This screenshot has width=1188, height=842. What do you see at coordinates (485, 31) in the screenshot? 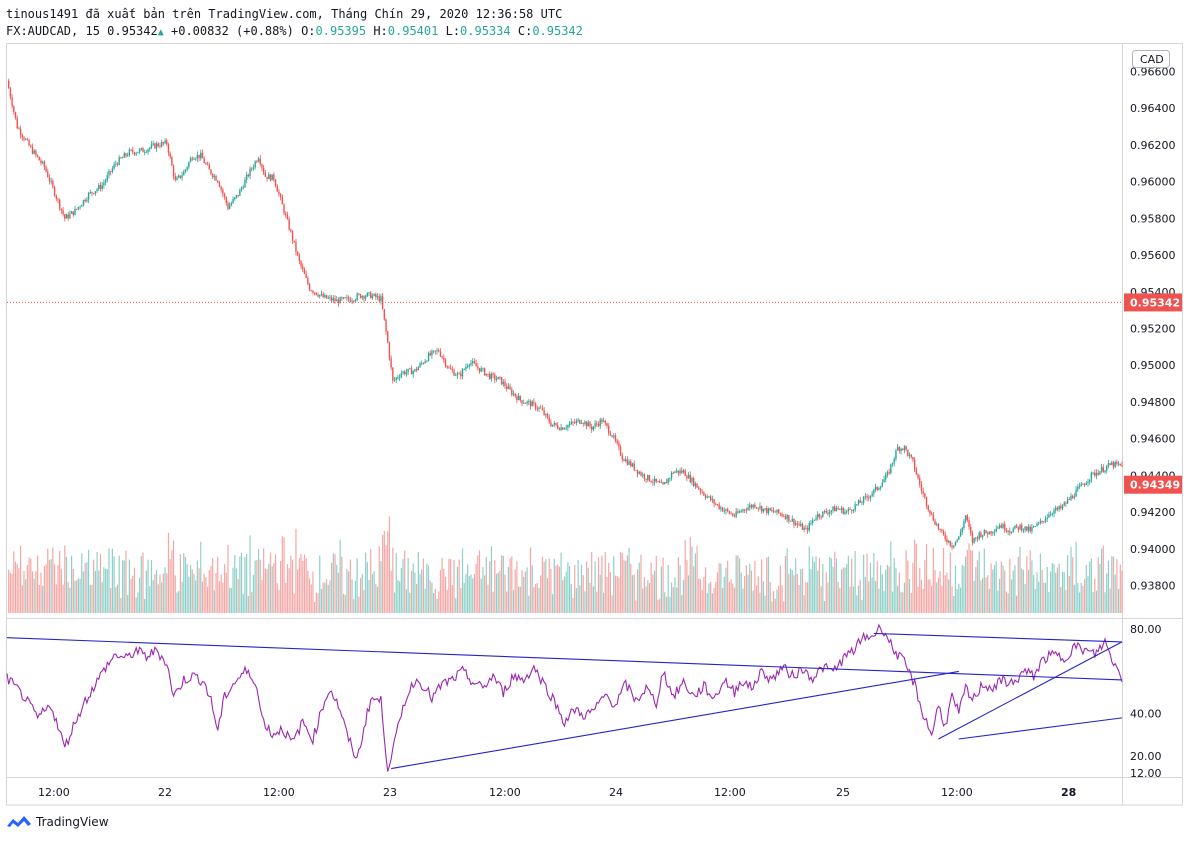
I see `low-value: 0.95334` at bounding box center [485, 31].